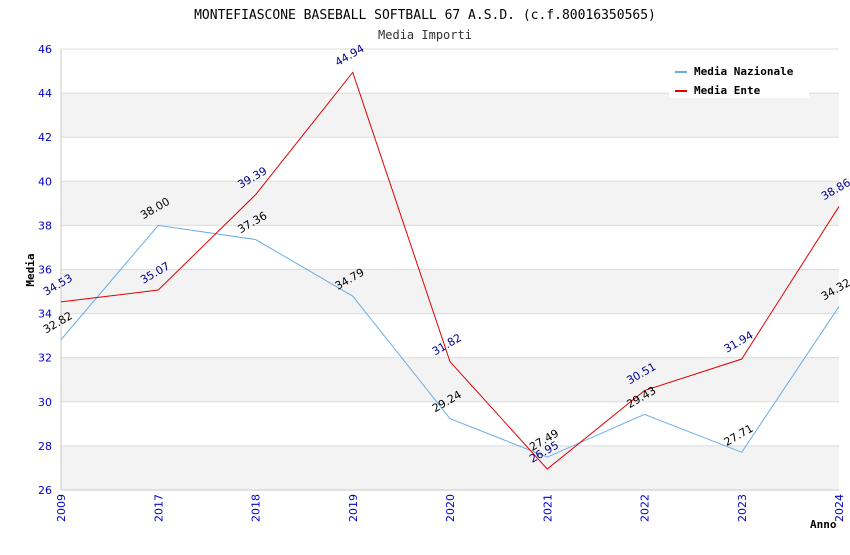  Describe the element at coordinates (45, 446) in the screenshot. I see `y-tick-label: 28` at that location.